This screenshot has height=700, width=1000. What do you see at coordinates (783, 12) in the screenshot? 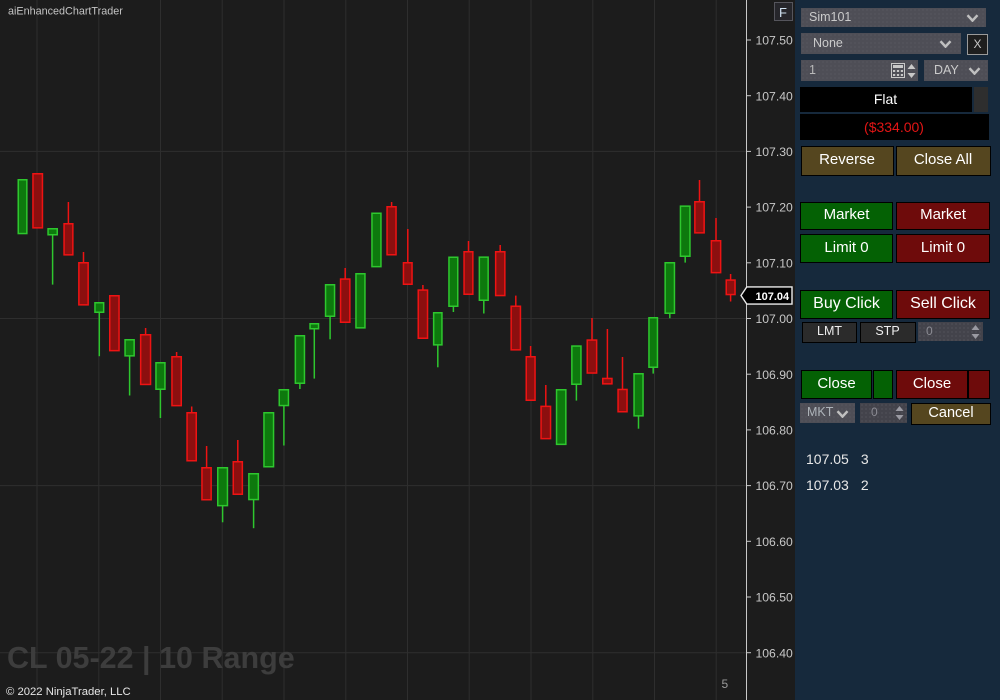
I see `svg-text: F` at bounding box center [783, 12].